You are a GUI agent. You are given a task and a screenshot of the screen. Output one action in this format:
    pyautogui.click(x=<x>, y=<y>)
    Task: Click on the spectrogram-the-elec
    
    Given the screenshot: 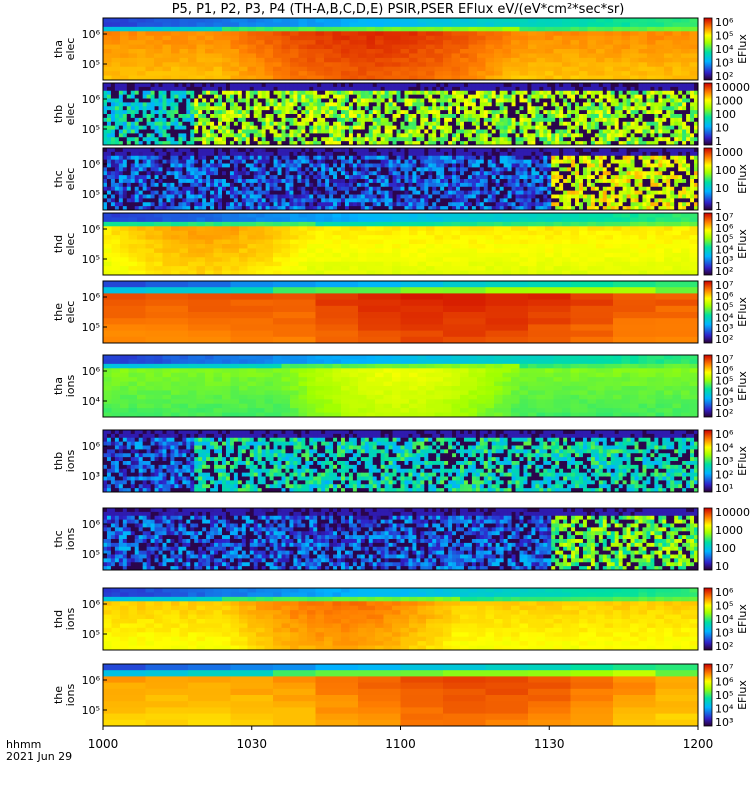 What is the action you would take?
    pyautogui.click(x=401, y=312)
    